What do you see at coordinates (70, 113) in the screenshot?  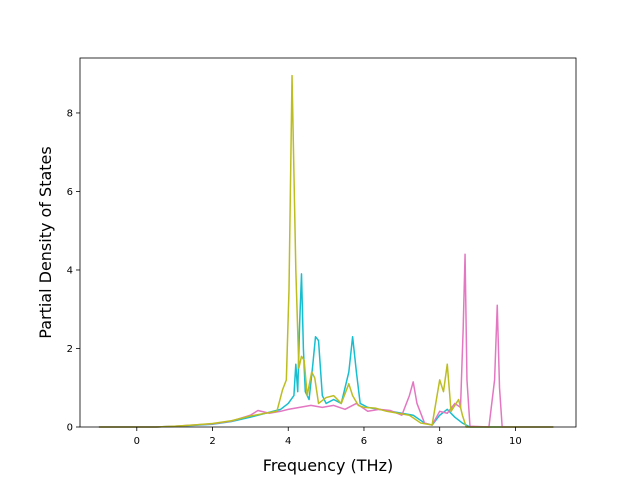 I see `y-tick-label: 8` at bounding box center [70, 113].